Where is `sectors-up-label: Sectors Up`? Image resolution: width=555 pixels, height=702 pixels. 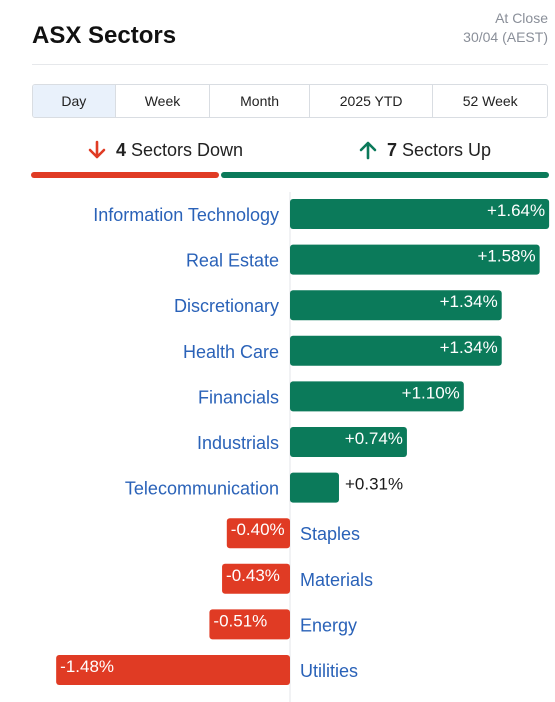 sectors-up-label: Sectors Up is located at coordinates (447, 149).